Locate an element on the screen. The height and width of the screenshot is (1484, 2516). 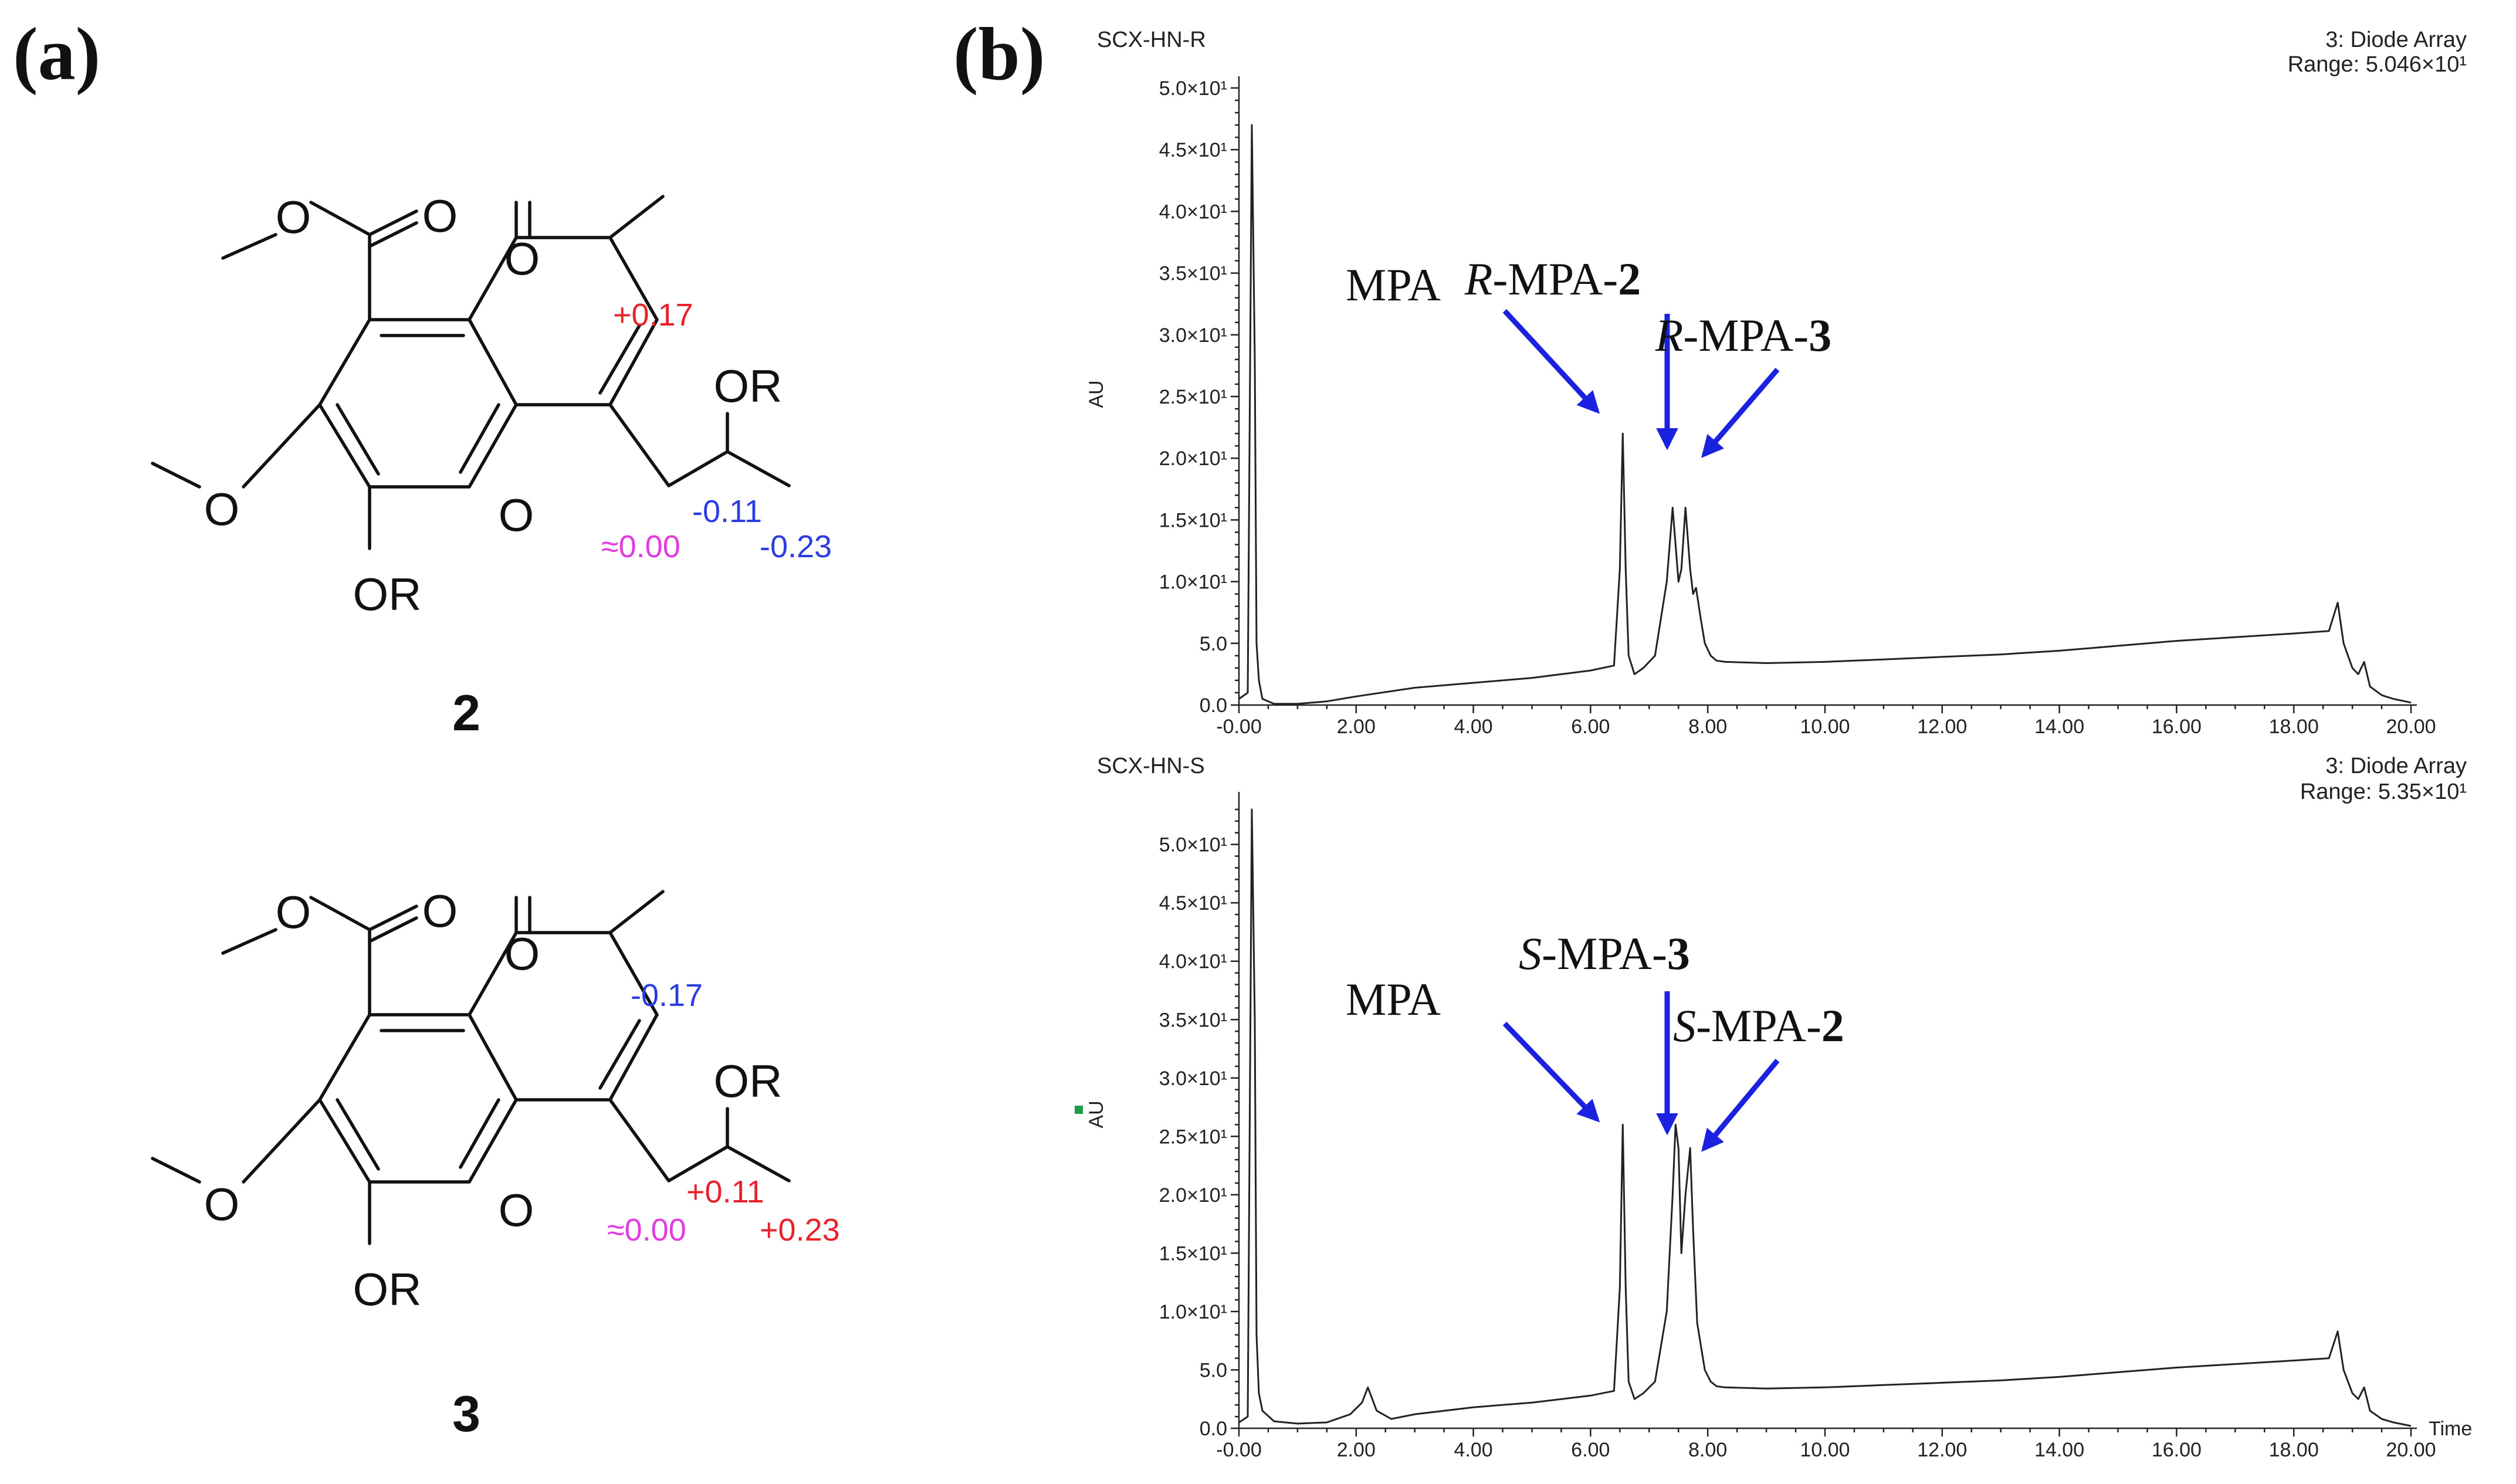
compound-label: 2 is located at coordinates (466, 713).